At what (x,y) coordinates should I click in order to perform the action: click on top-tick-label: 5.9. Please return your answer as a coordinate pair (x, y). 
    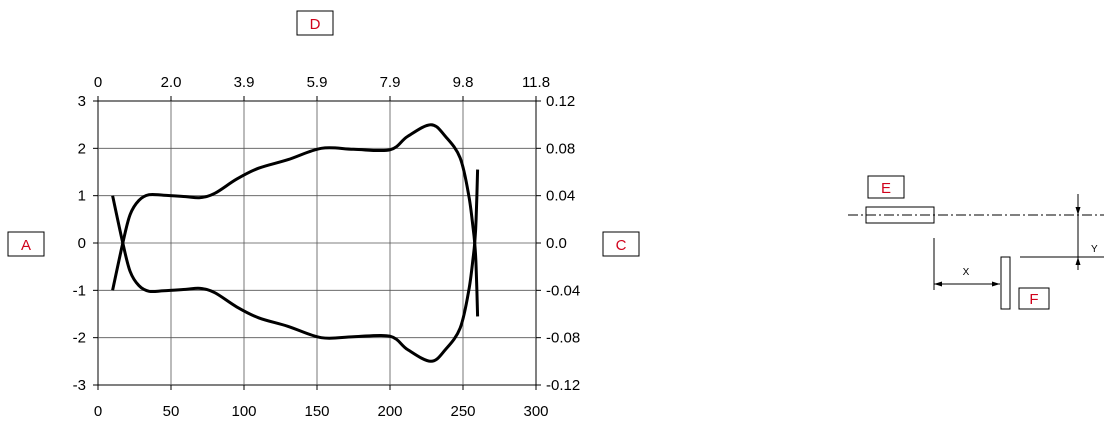
    Looking at the image, I should click on (317, 82).